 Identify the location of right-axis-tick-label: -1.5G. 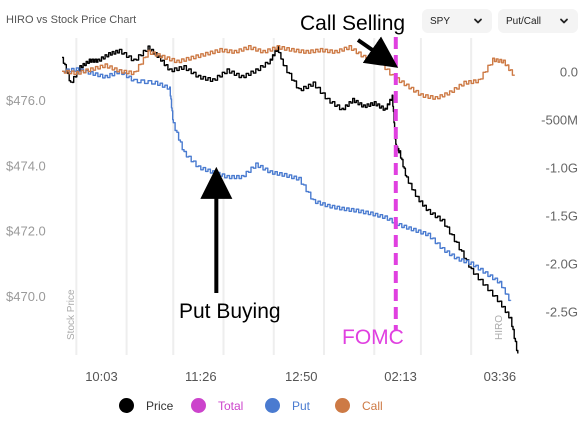
(561, 216).